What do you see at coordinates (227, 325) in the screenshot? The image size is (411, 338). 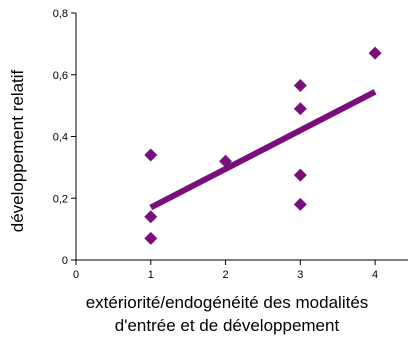 I see `x-axis-title-line-2: d'entrée et de développement` at bounding box center [227, 325].